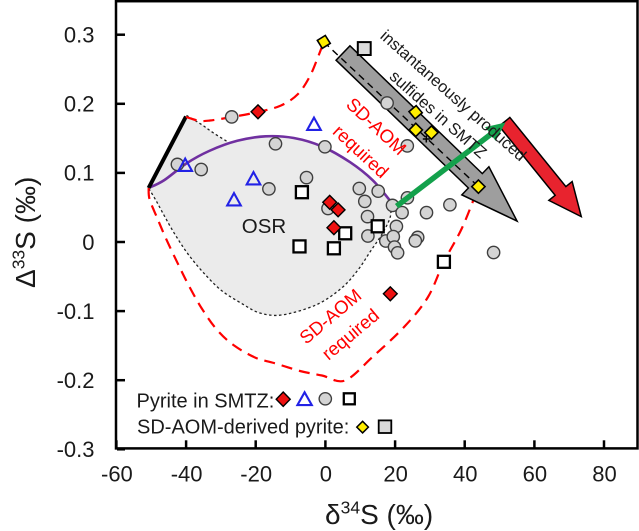 Image resolution: width=639 pixels, height=531 pixels. What do you see at coordinates (465, 474) in the screenshot?
I see `svg-text: 40` at bounding box center [465, 474].